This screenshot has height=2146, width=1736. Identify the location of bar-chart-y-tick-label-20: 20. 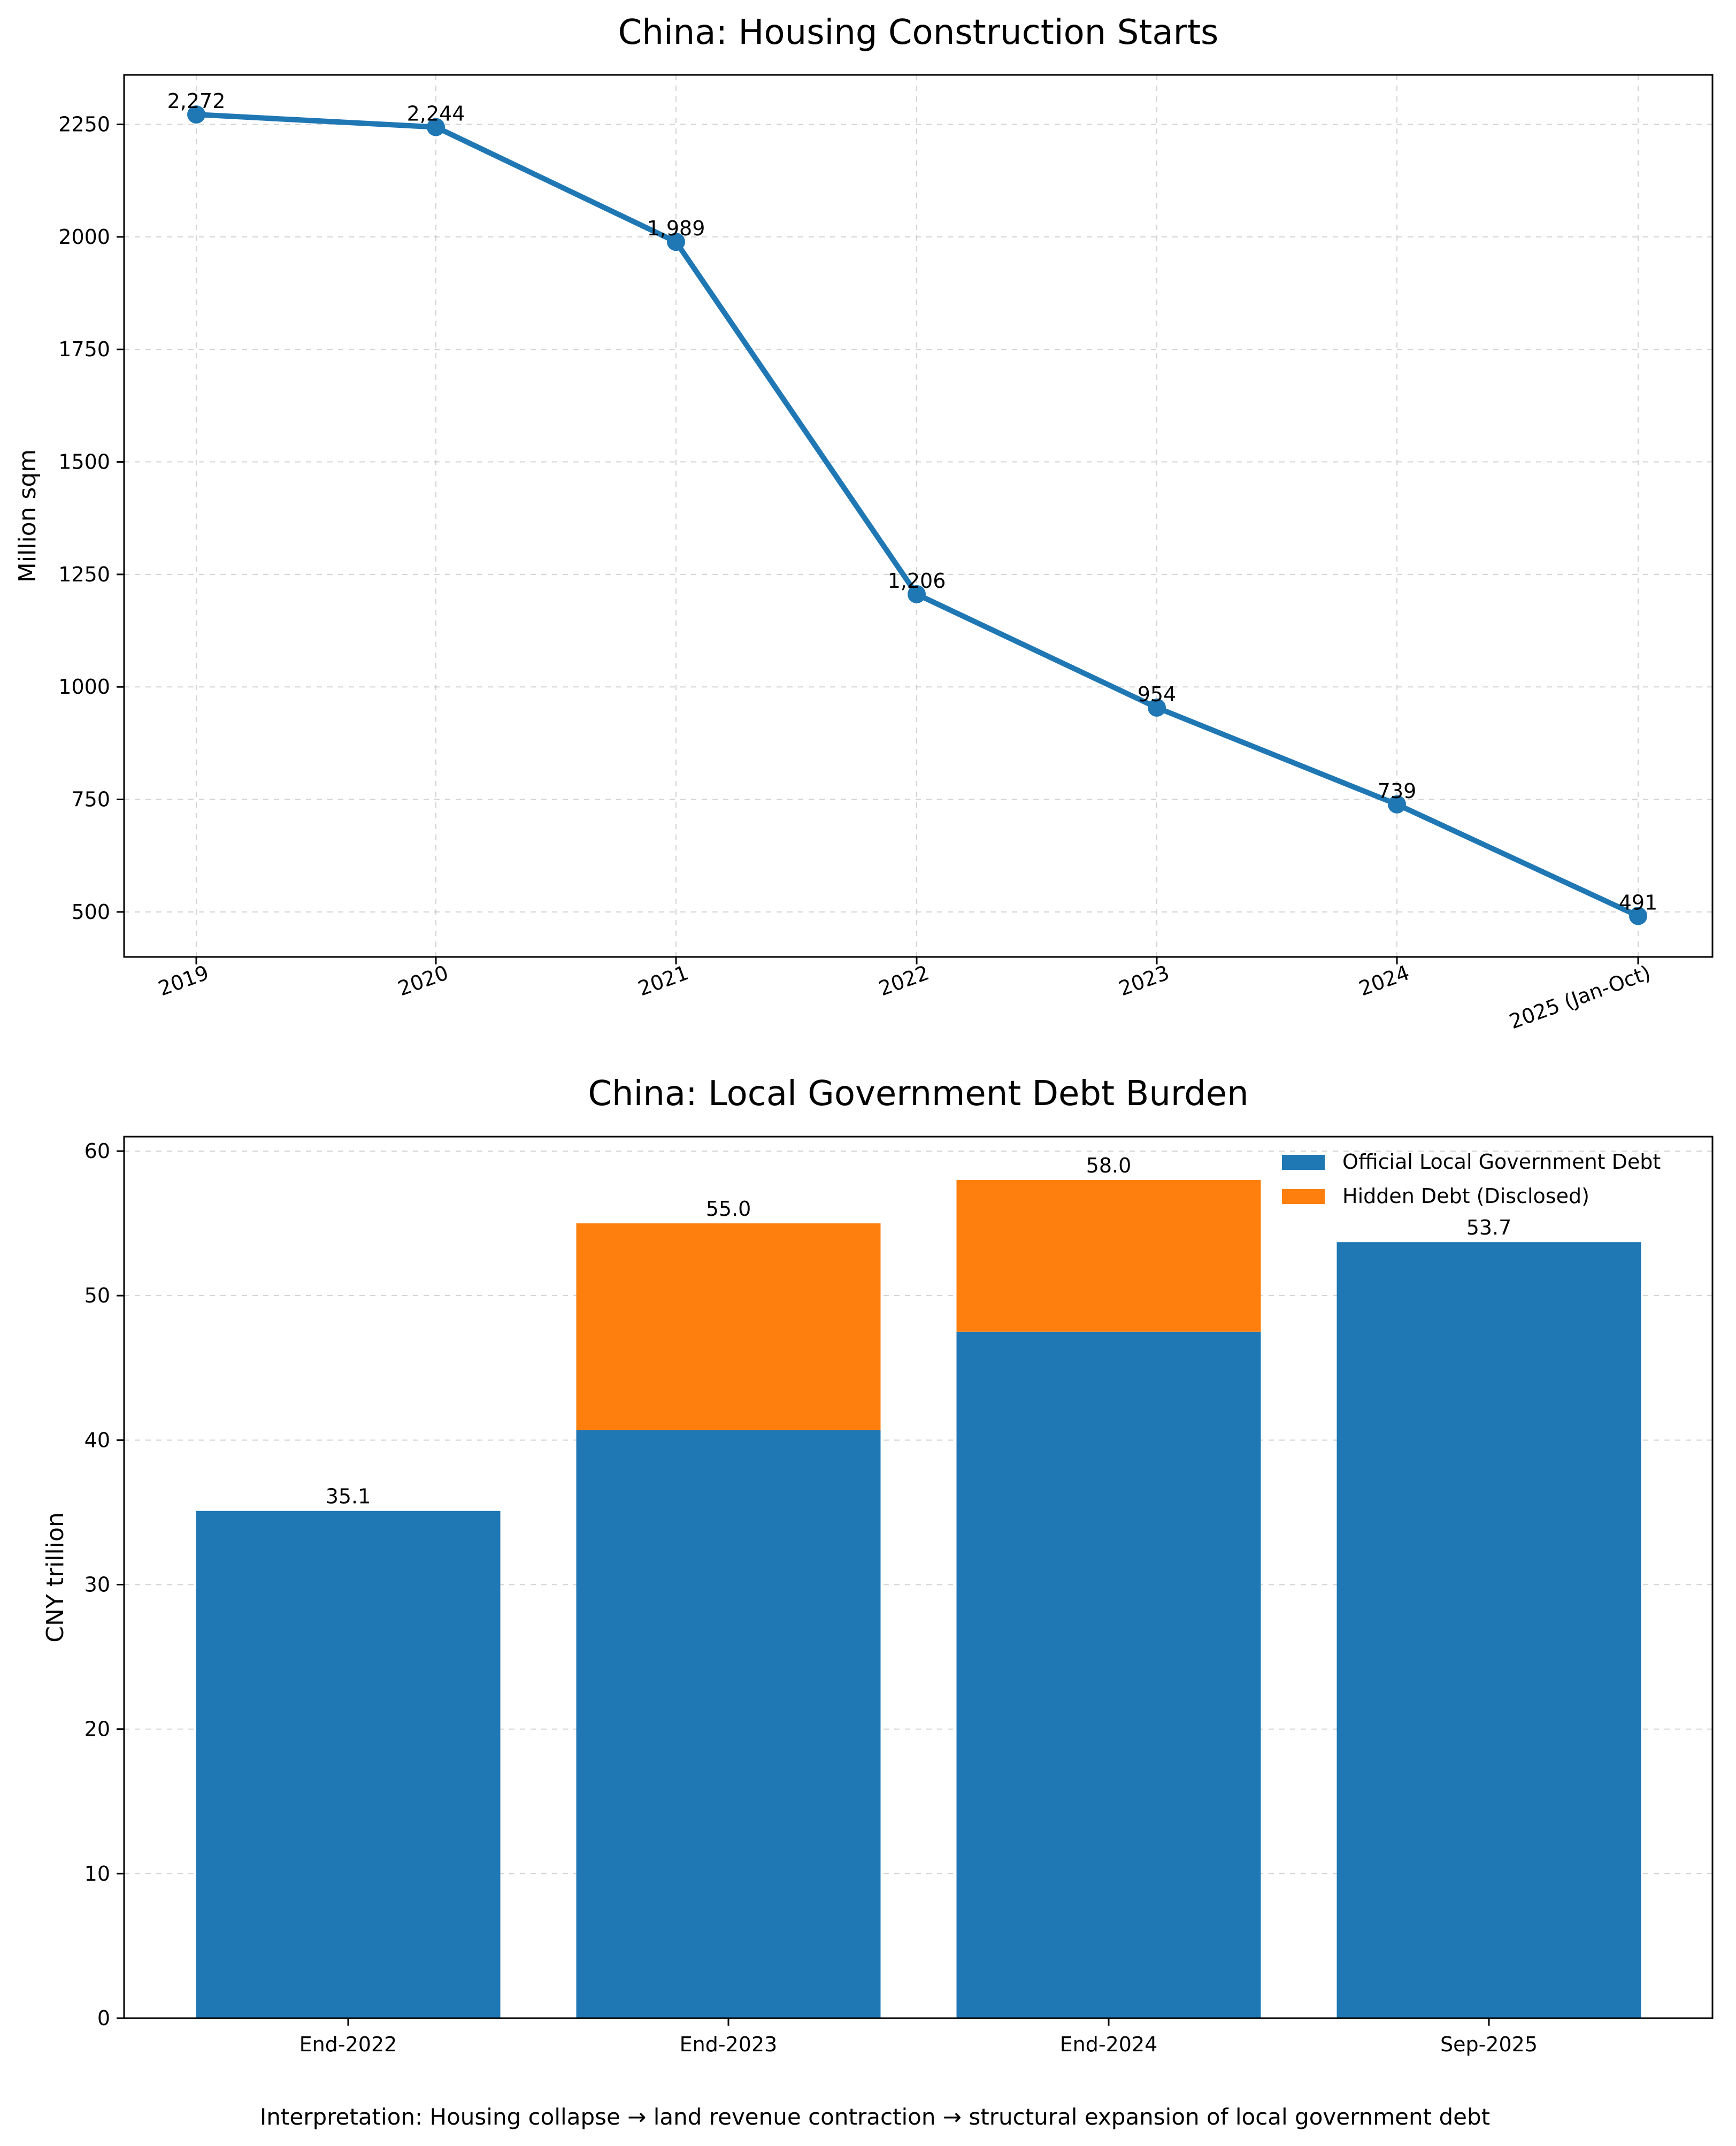
(97, 1730).